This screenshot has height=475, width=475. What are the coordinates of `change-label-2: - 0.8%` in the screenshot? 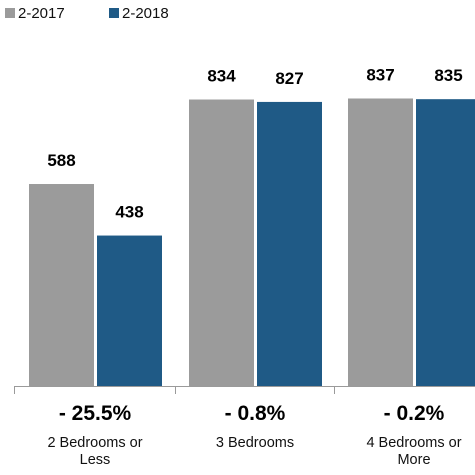 It's located at (255, 413).